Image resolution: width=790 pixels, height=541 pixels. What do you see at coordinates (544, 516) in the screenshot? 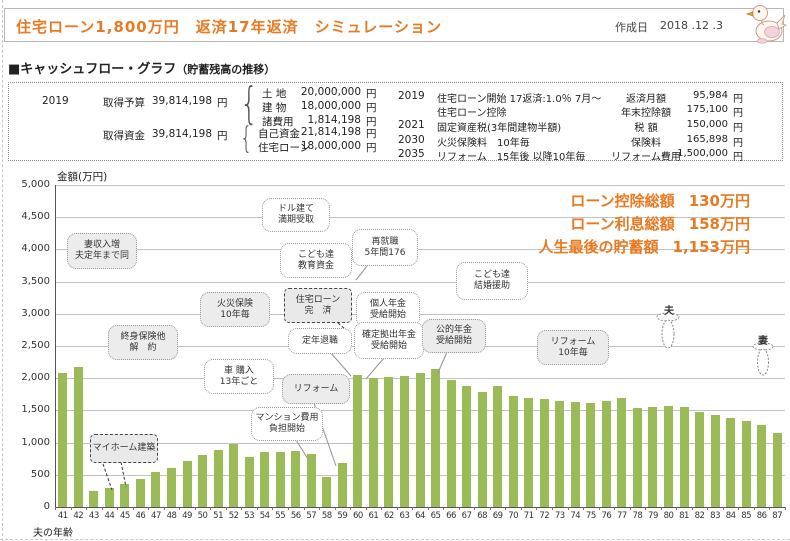
I see `x-tick-label: 72` at bounding box center [544, 516].